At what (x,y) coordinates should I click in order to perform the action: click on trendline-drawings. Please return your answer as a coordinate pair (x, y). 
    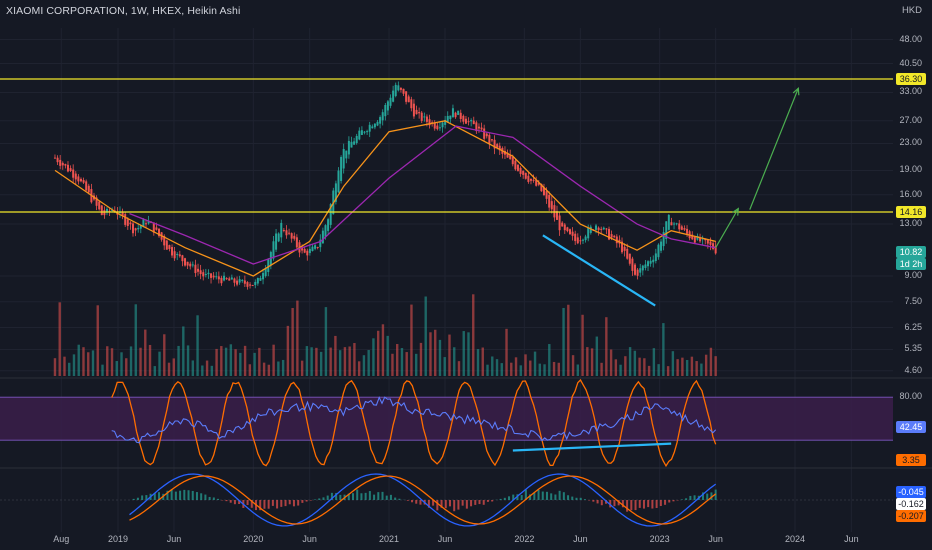
    Looking at the image, I should click on (671, 196).